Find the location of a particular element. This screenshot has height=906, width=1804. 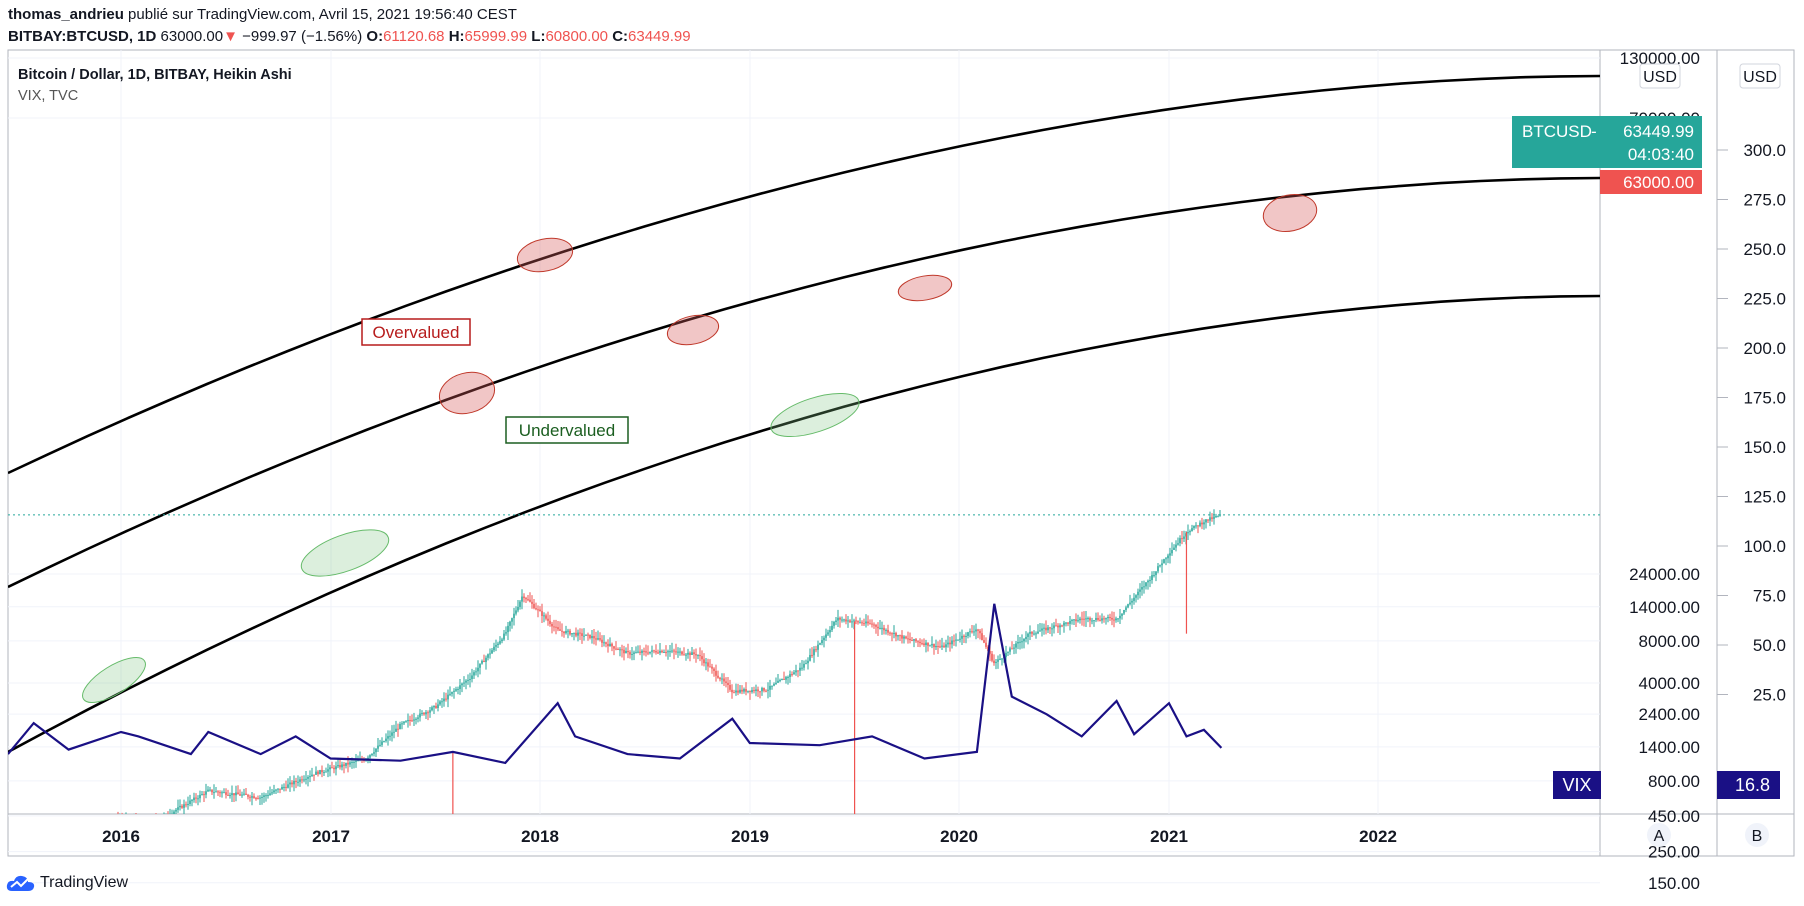

overvalued-annotation: Overvalued is located at coordinates (416, 332).